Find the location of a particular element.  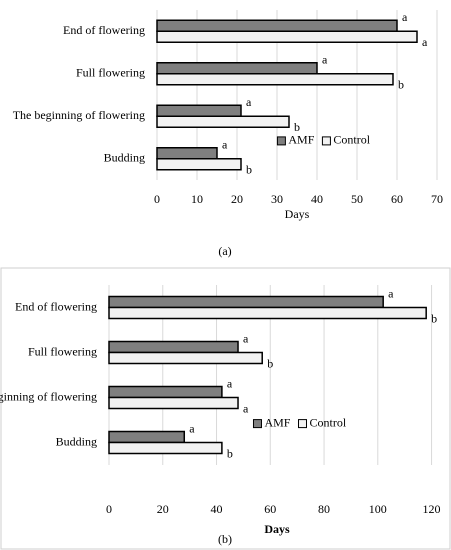

x-tick-label: 70 is located at coordinates (437, 199).